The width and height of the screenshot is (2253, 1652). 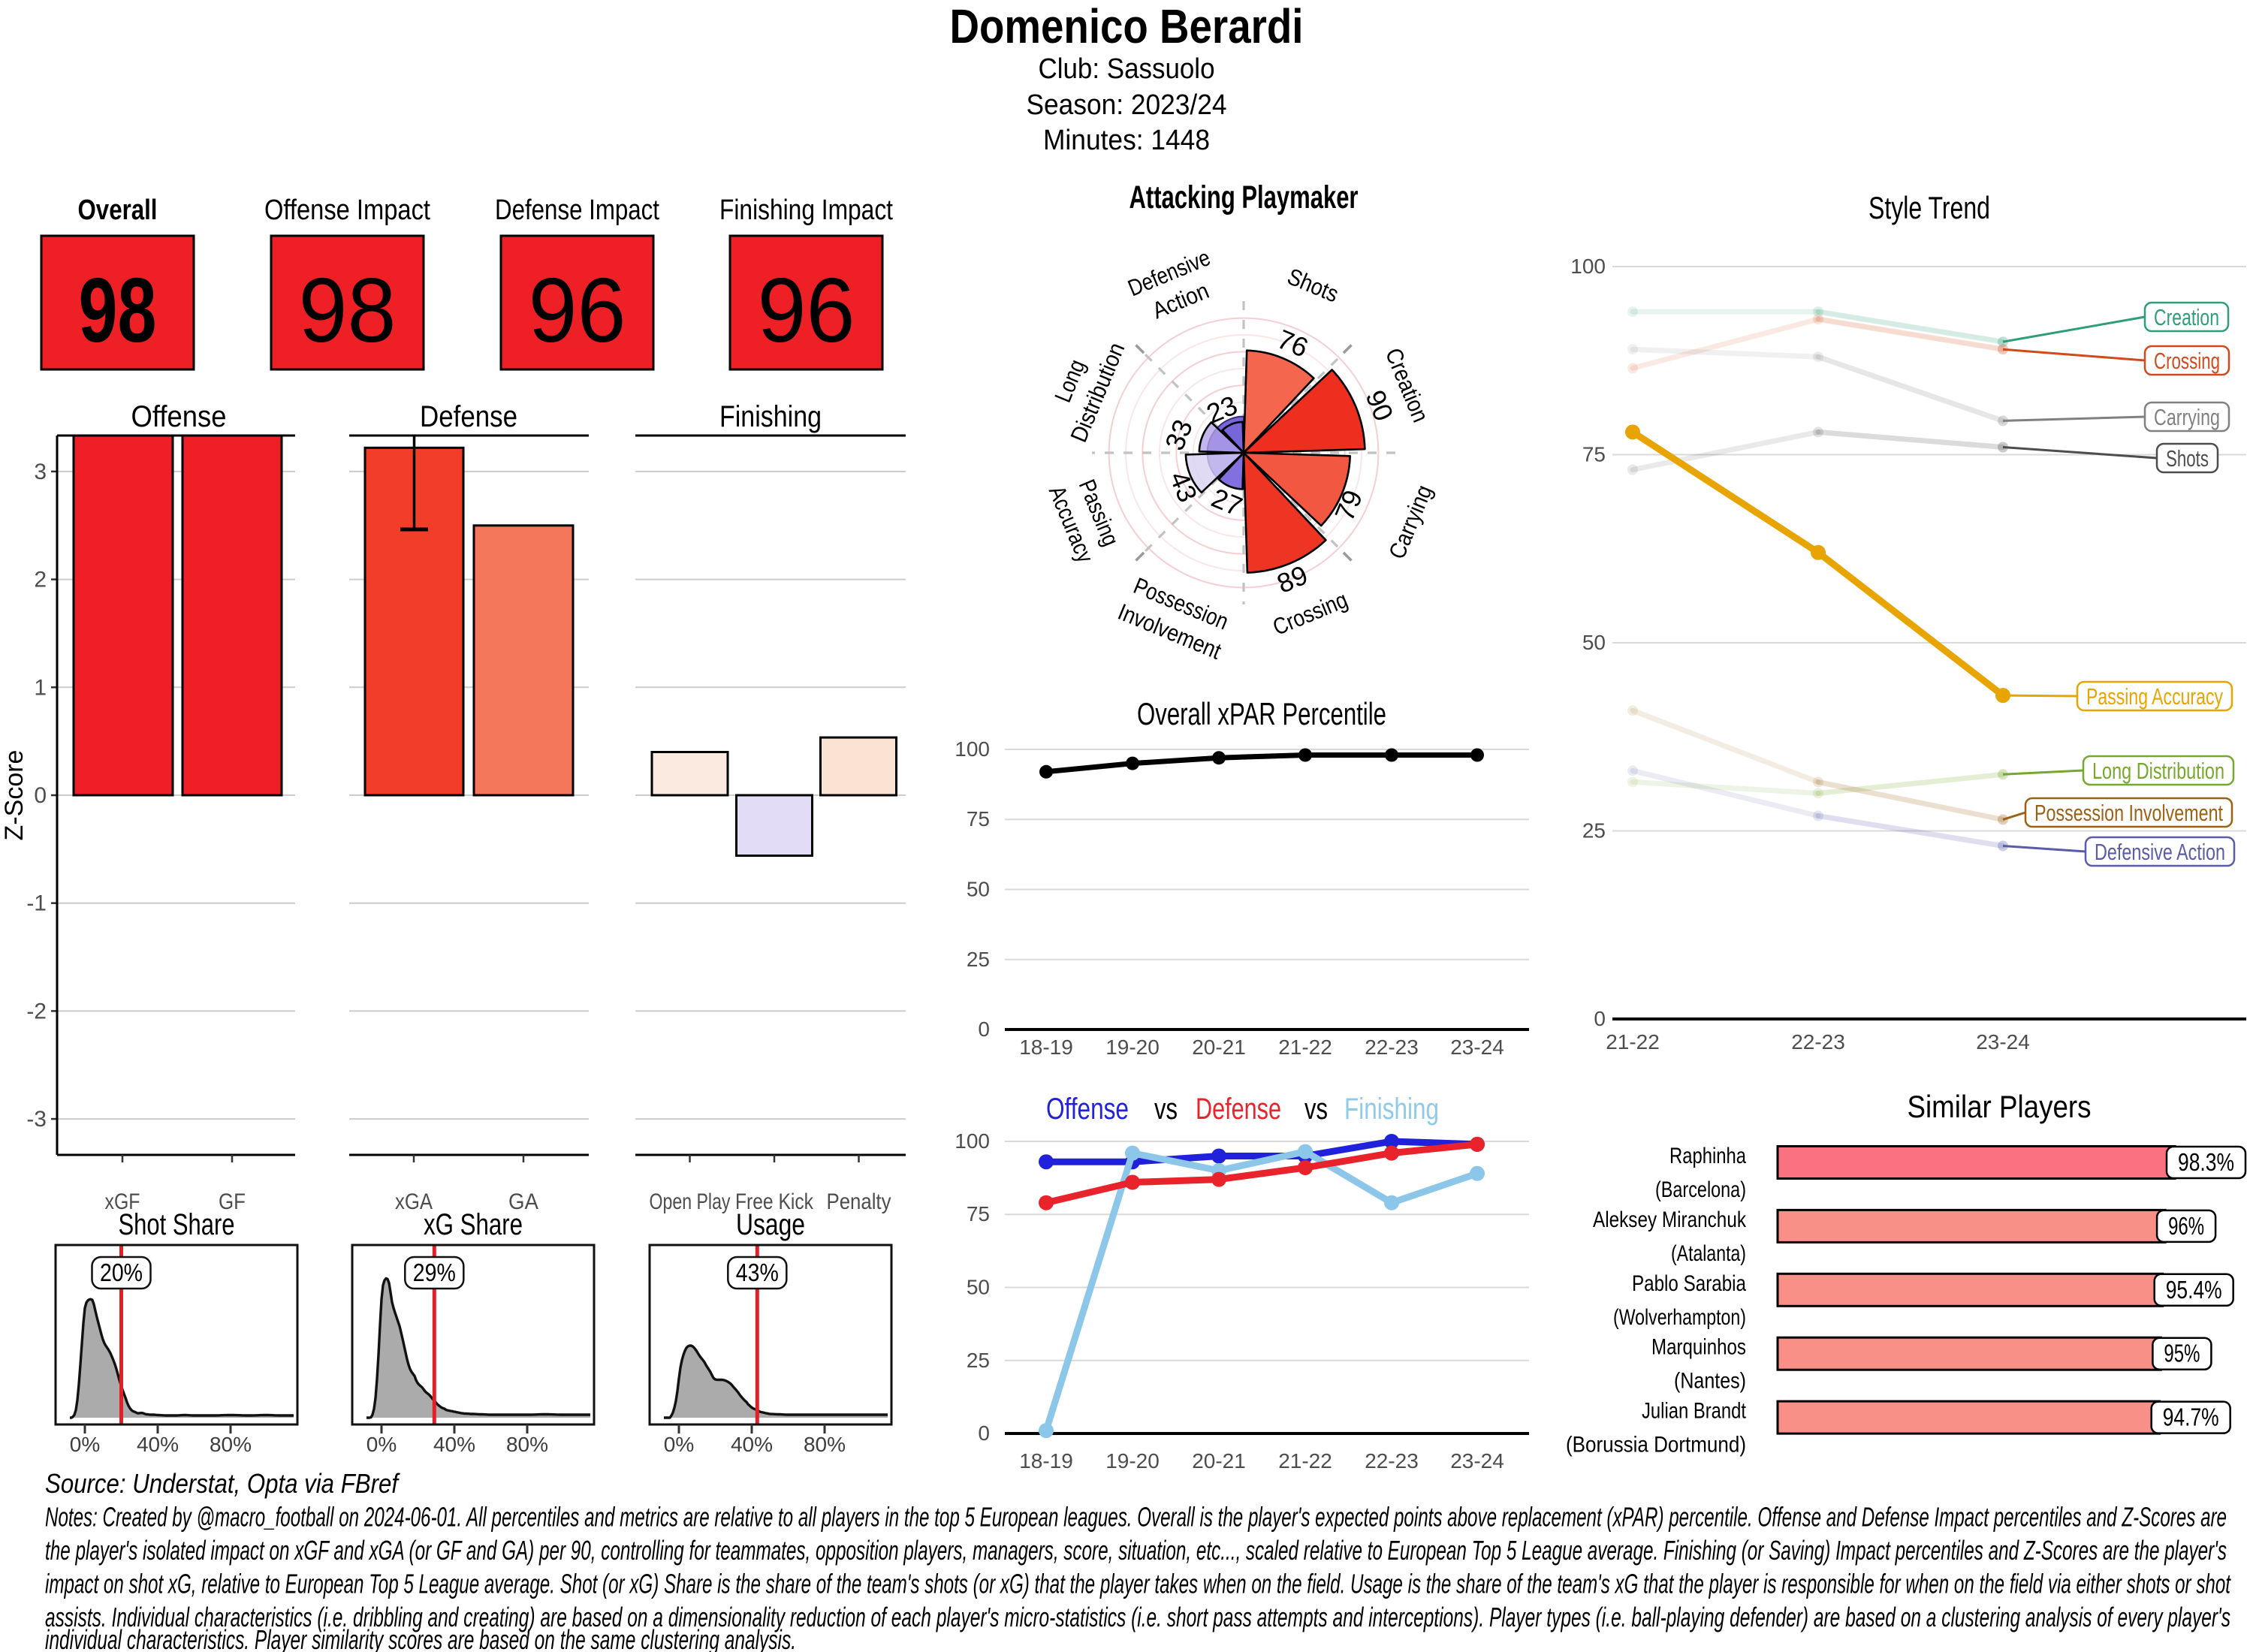 I want to click on svg-text: Overall, so click(x=118, y=210).